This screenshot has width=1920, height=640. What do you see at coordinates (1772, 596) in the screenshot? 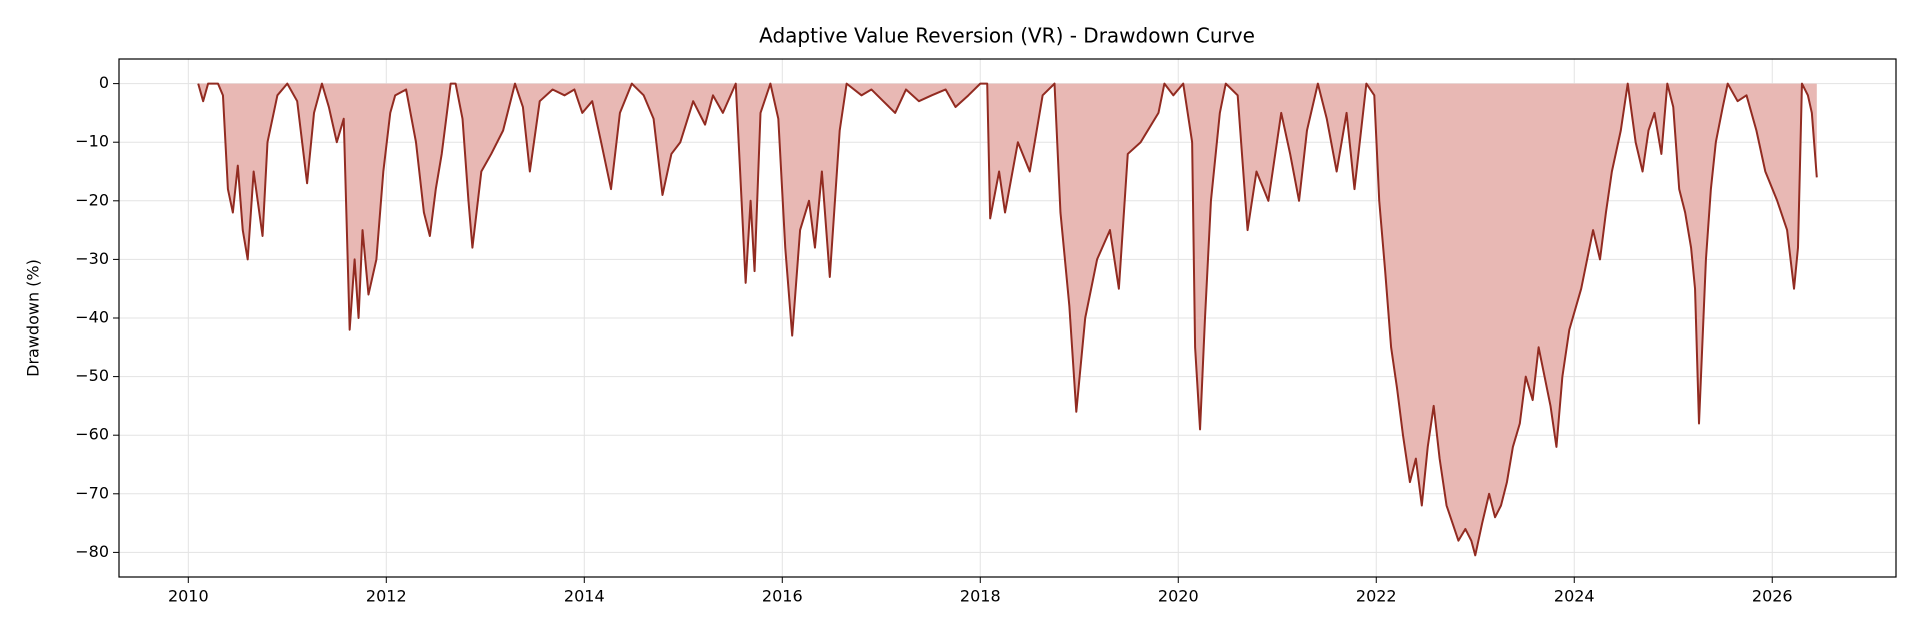
I see `x-tick-label: 2026` at bounding box center [1772, 596].